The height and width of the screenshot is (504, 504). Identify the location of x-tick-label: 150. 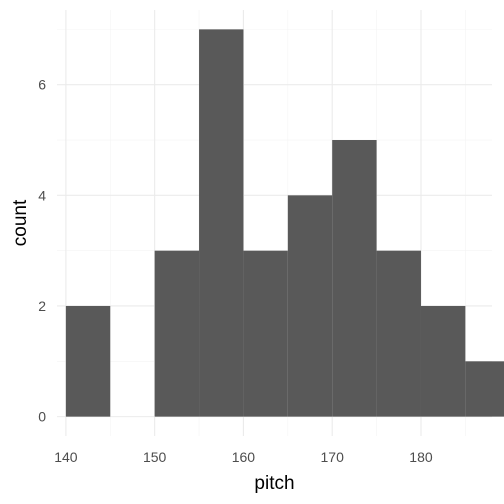
(155, 457).